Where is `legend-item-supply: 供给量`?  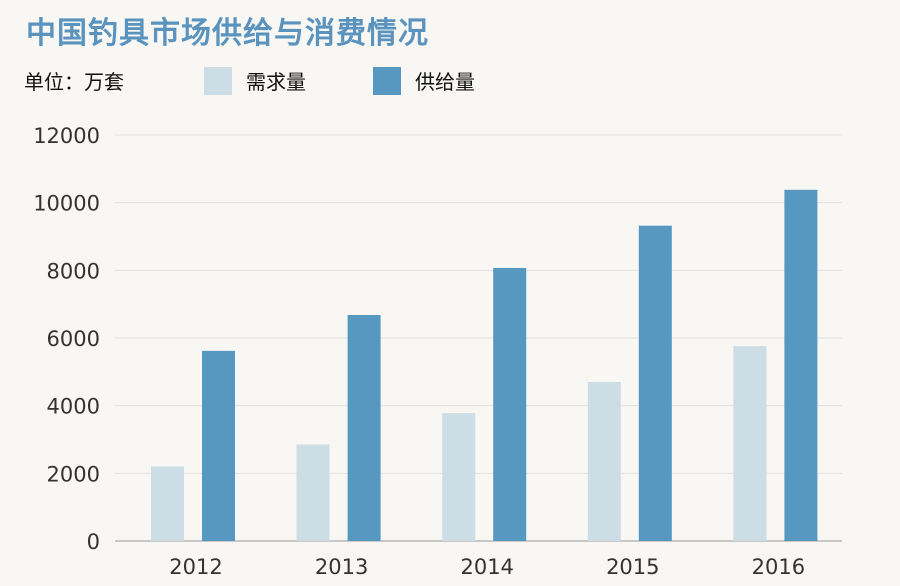
legend-item-supply: 供给量 is located at coordinates (424, 80).